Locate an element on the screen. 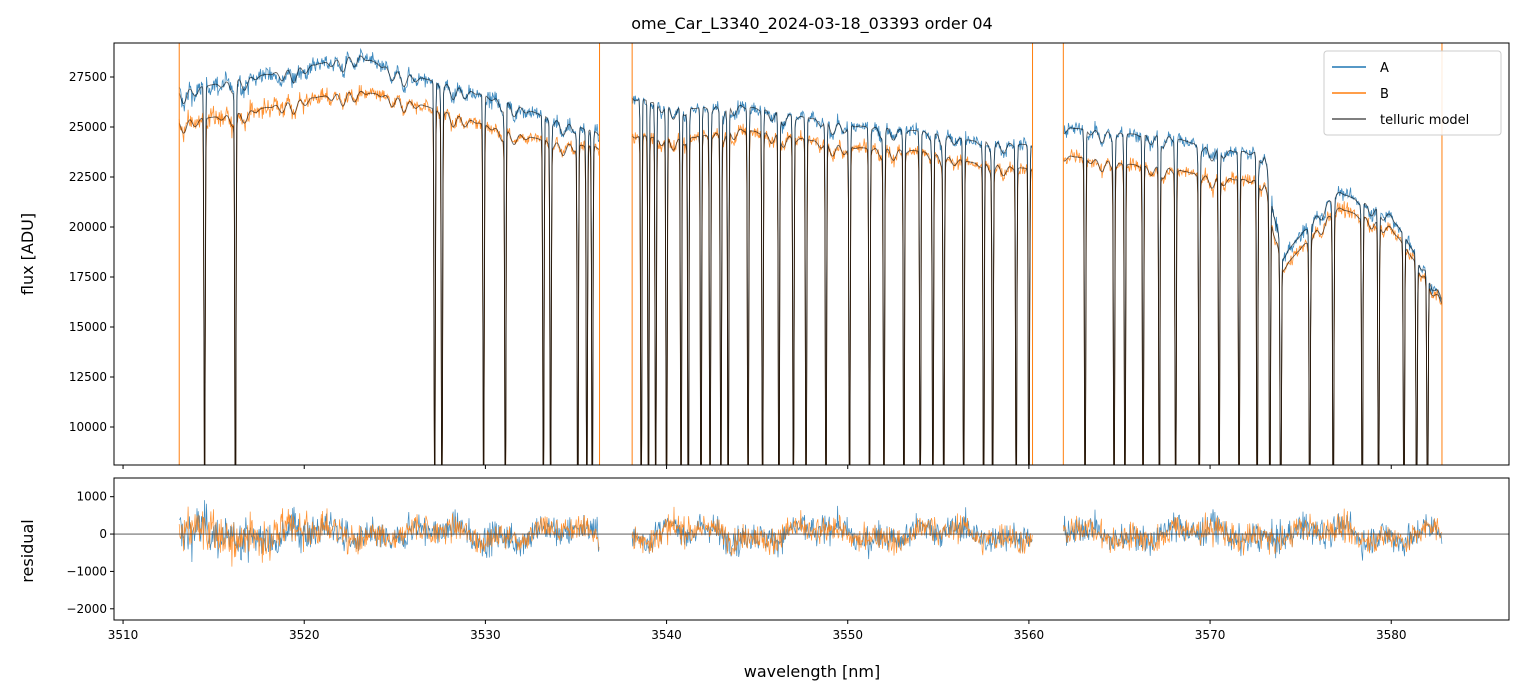  x-tick-label: 3580 is located at coordinates (1391, 635).